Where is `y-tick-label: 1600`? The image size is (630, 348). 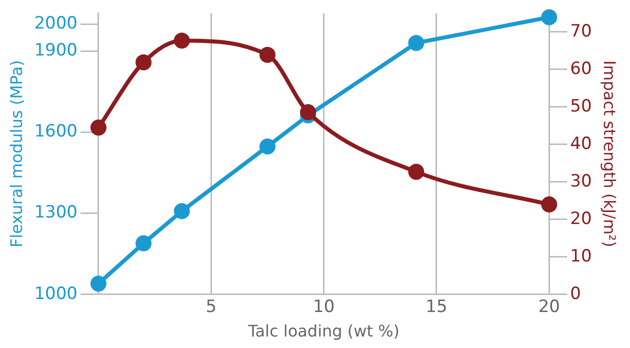 y-tick-label: 1600 is located at coordinates (56, 132).